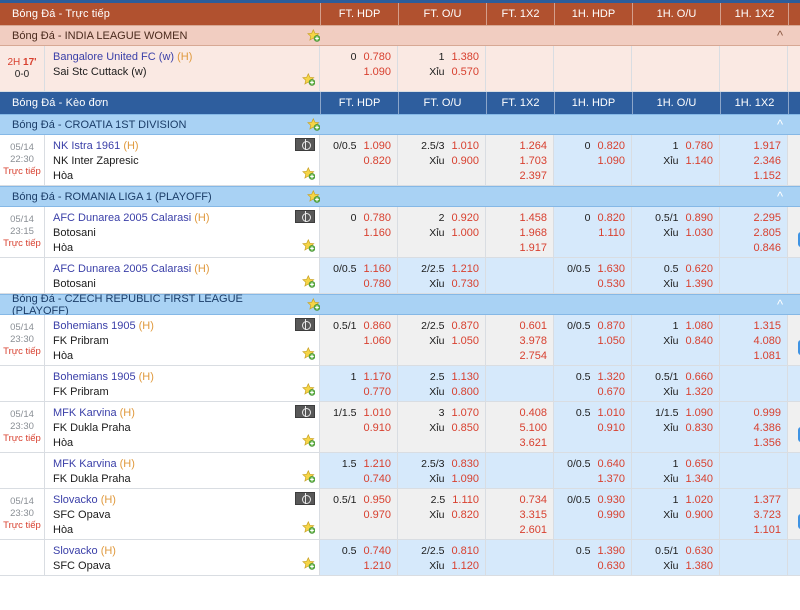  Describe the element at coordinates (441, 479) in the screenshot. I see `ft-ou-line-2: Xỉu 1.090` at that location.